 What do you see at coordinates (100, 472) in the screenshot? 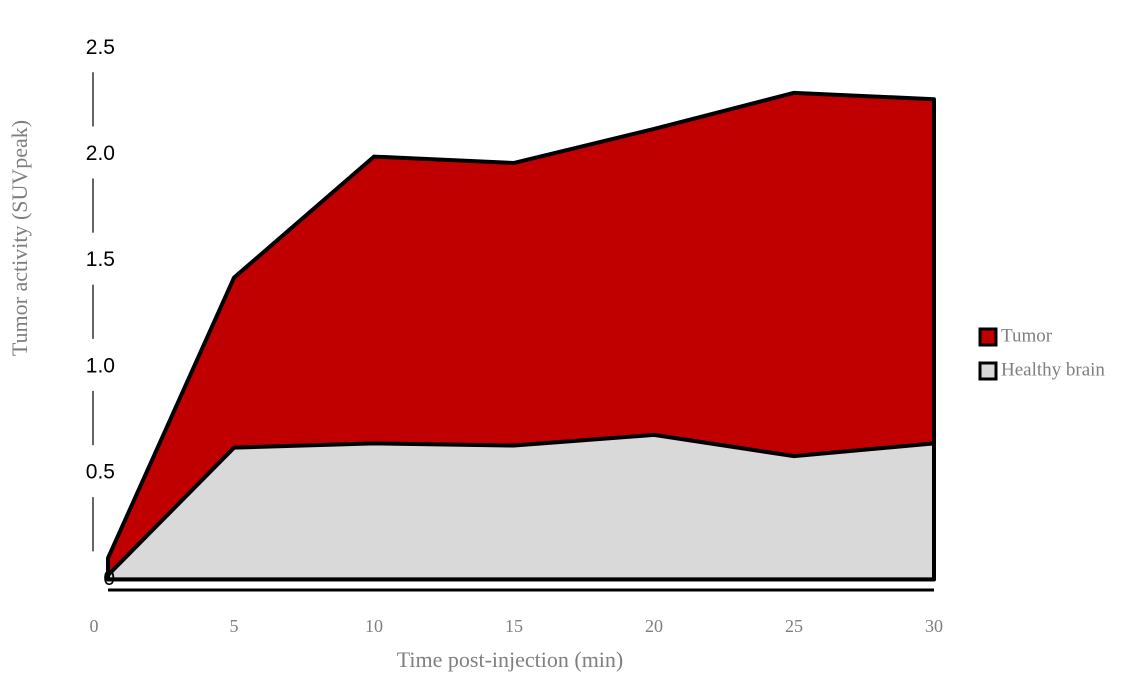
I see `y-tick-label: 0.5` at bounding box center [100, 472].